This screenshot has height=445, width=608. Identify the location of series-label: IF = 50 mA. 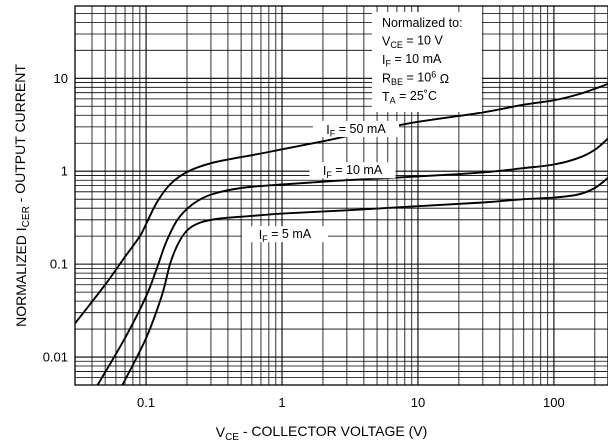
(356, 130).